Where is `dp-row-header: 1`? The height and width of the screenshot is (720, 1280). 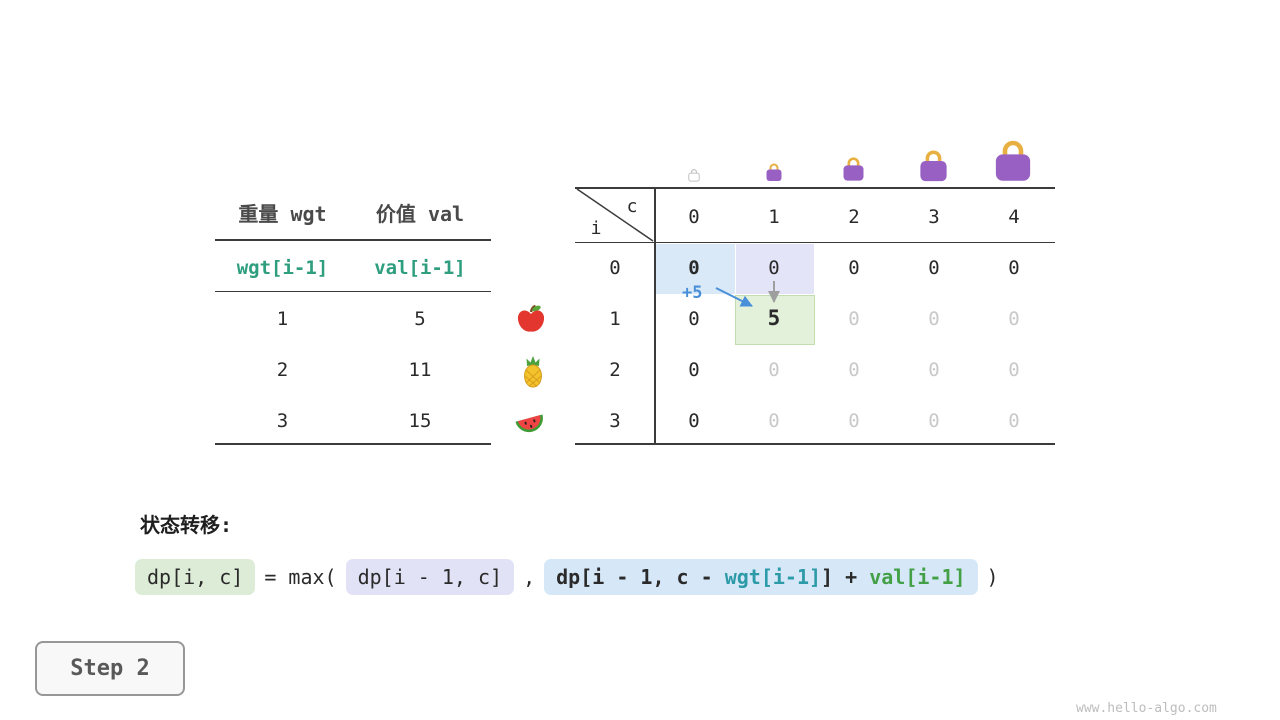
dp-row-header: 1 is located at coordinates (615, 319).